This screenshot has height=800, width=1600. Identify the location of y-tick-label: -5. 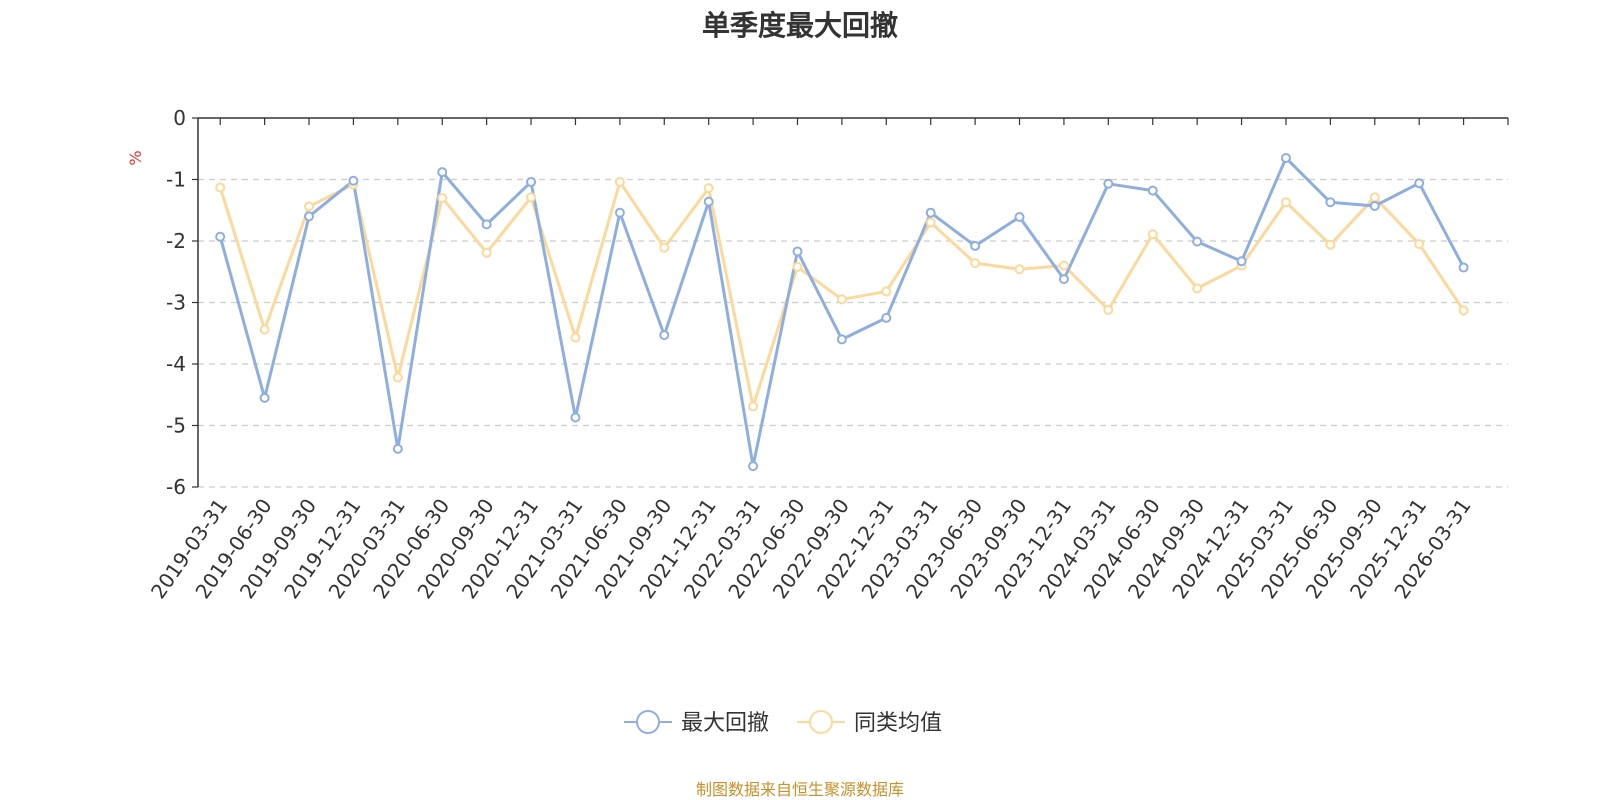
(176, 426).